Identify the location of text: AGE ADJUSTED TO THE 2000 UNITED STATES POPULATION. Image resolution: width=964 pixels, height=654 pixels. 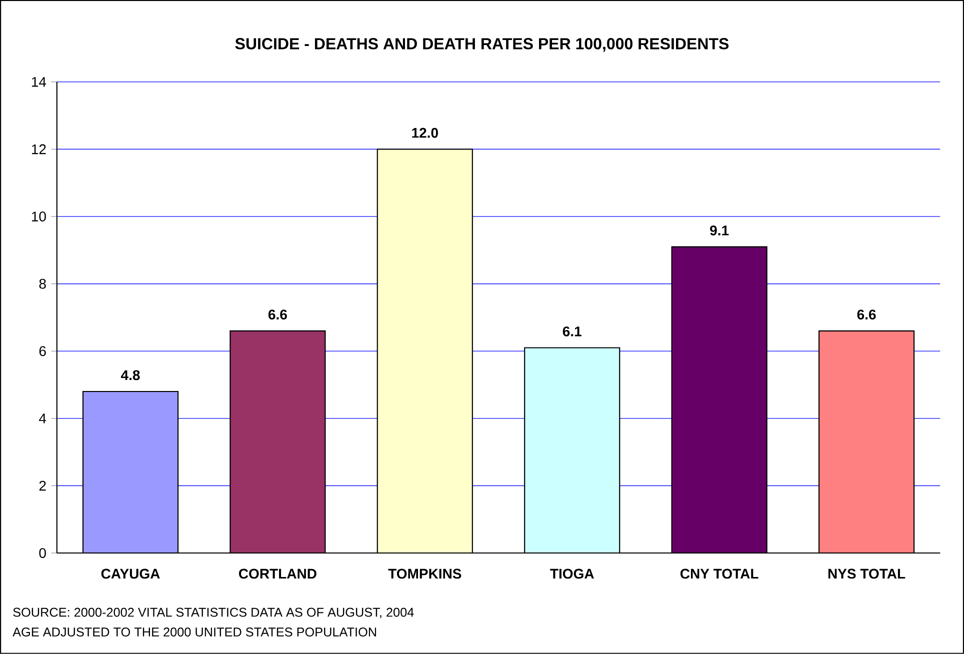
(194, 632).